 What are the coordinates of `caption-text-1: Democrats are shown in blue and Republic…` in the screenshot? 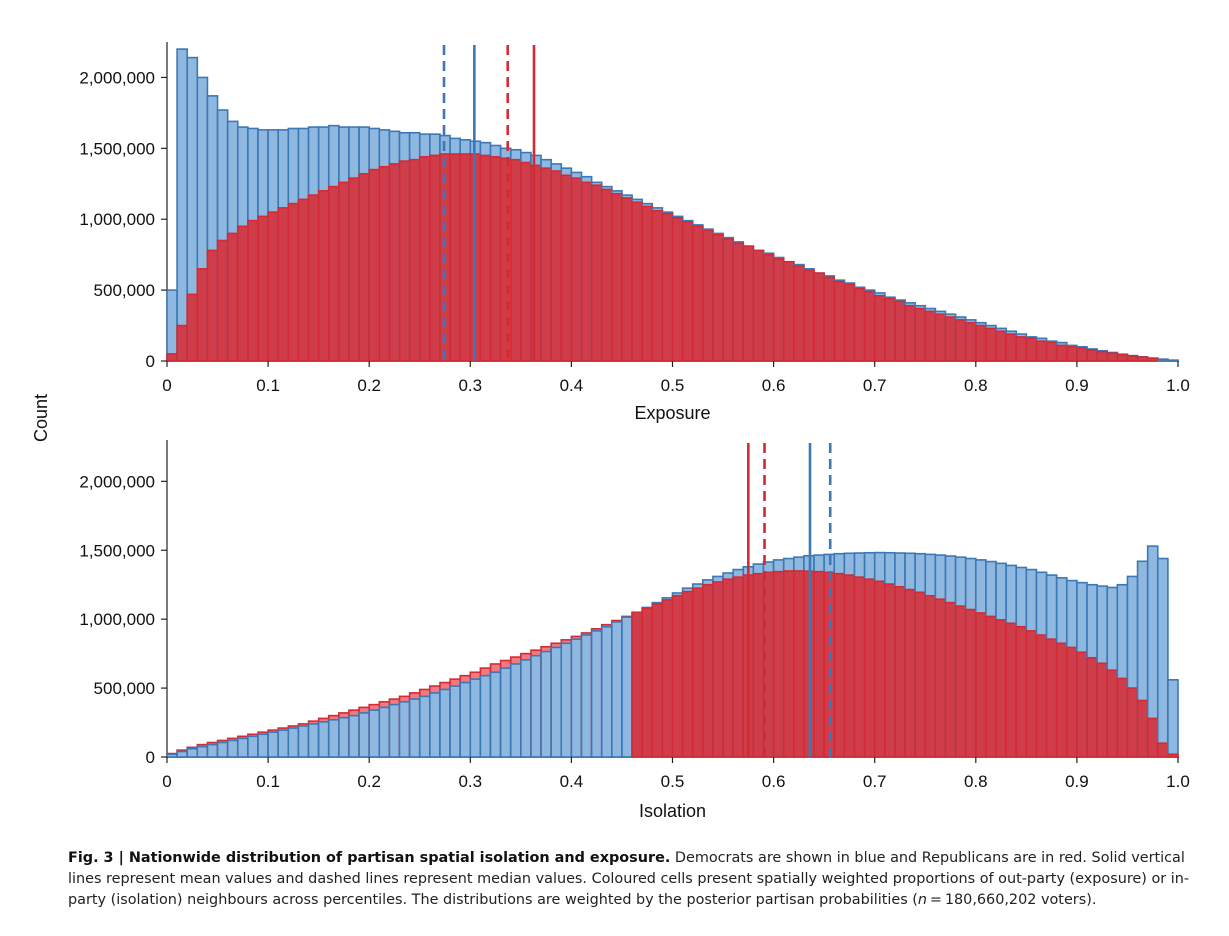 It's located at (629, 879).